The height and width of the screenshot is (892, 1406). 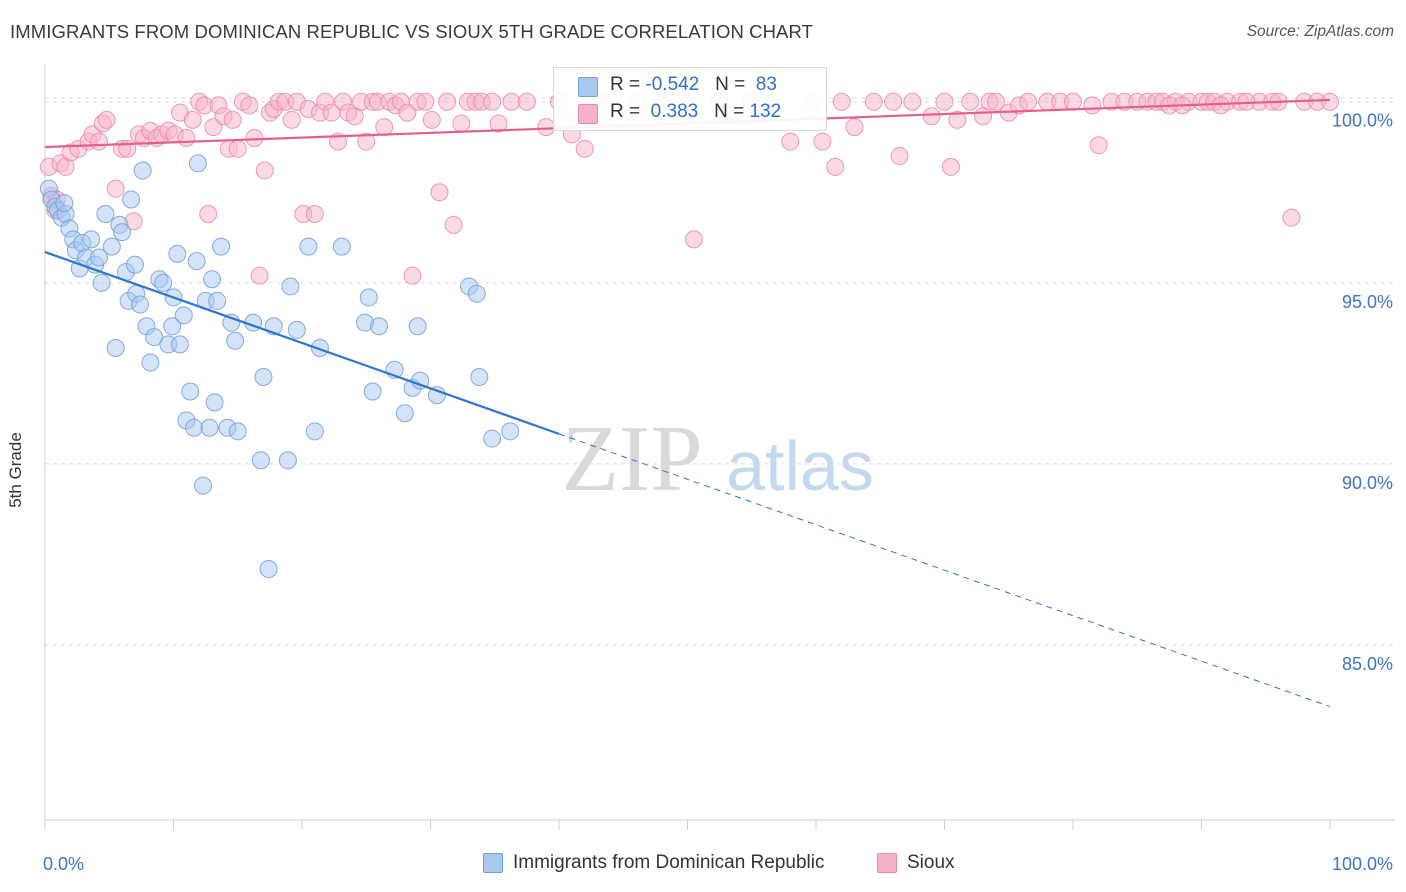 I want to click on n-value: 132, so click(x=765, y=111).